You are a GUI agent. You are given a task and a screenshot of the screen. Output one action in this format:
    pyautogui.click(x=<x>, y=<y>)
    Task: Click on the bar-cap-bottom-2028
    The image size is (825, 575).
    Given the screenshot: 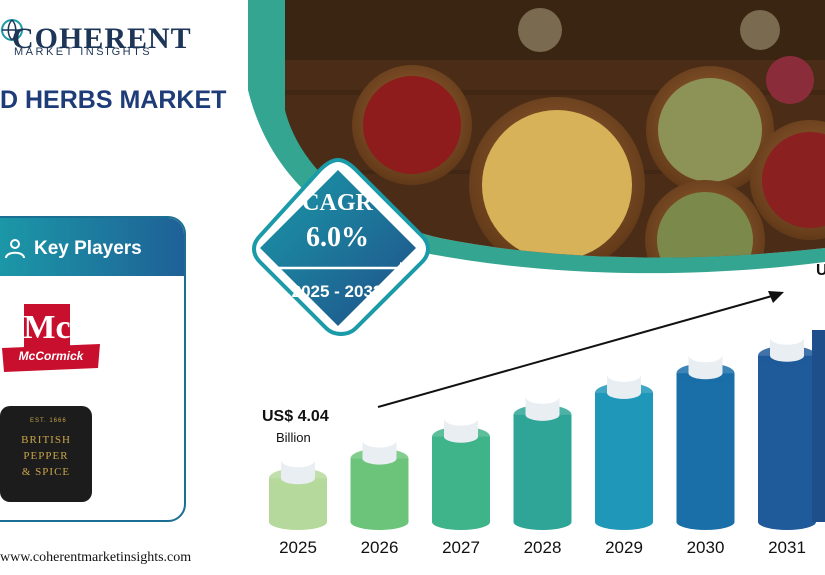 What is the action you would take?
    pyautogui.click(x=542, y=414)
    